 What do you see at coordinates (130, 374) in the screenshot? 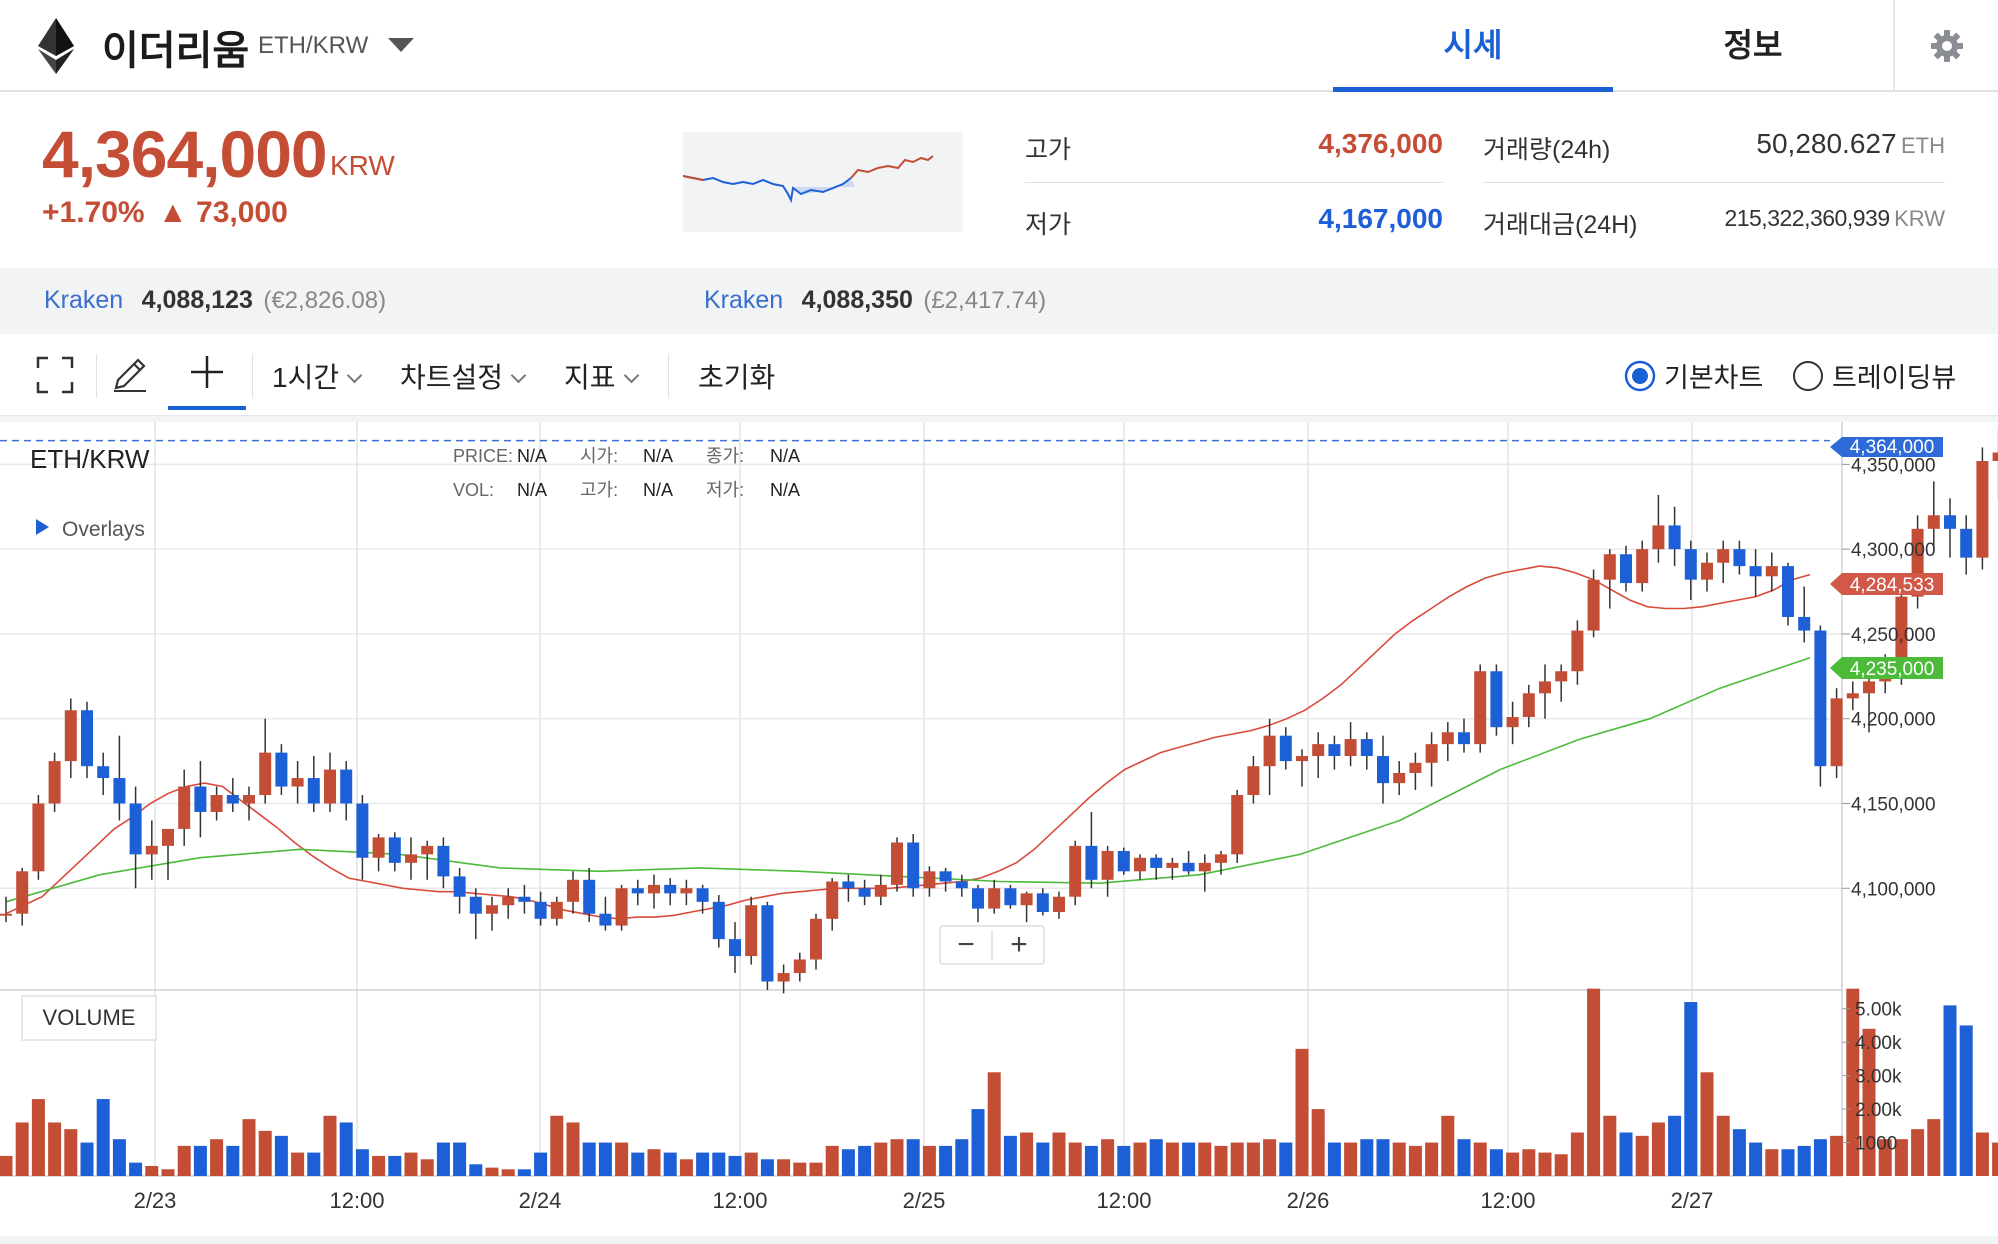
I see `pencil-icon` at bounding box center [130, 374].